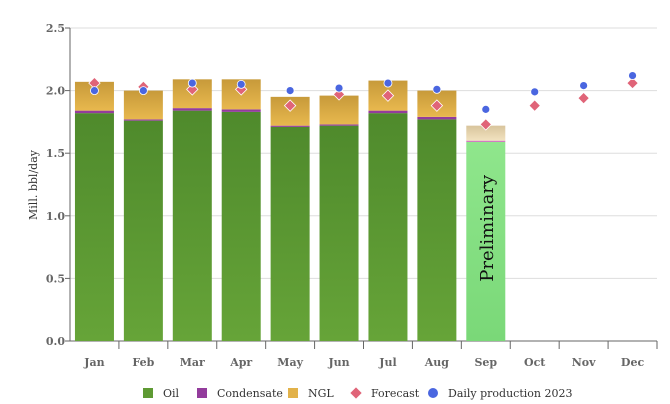  What do you see at coordinates (510, 393) in the screenshot?
I see `legend-label: Daily production 2023` at bounding box center [510, 393].